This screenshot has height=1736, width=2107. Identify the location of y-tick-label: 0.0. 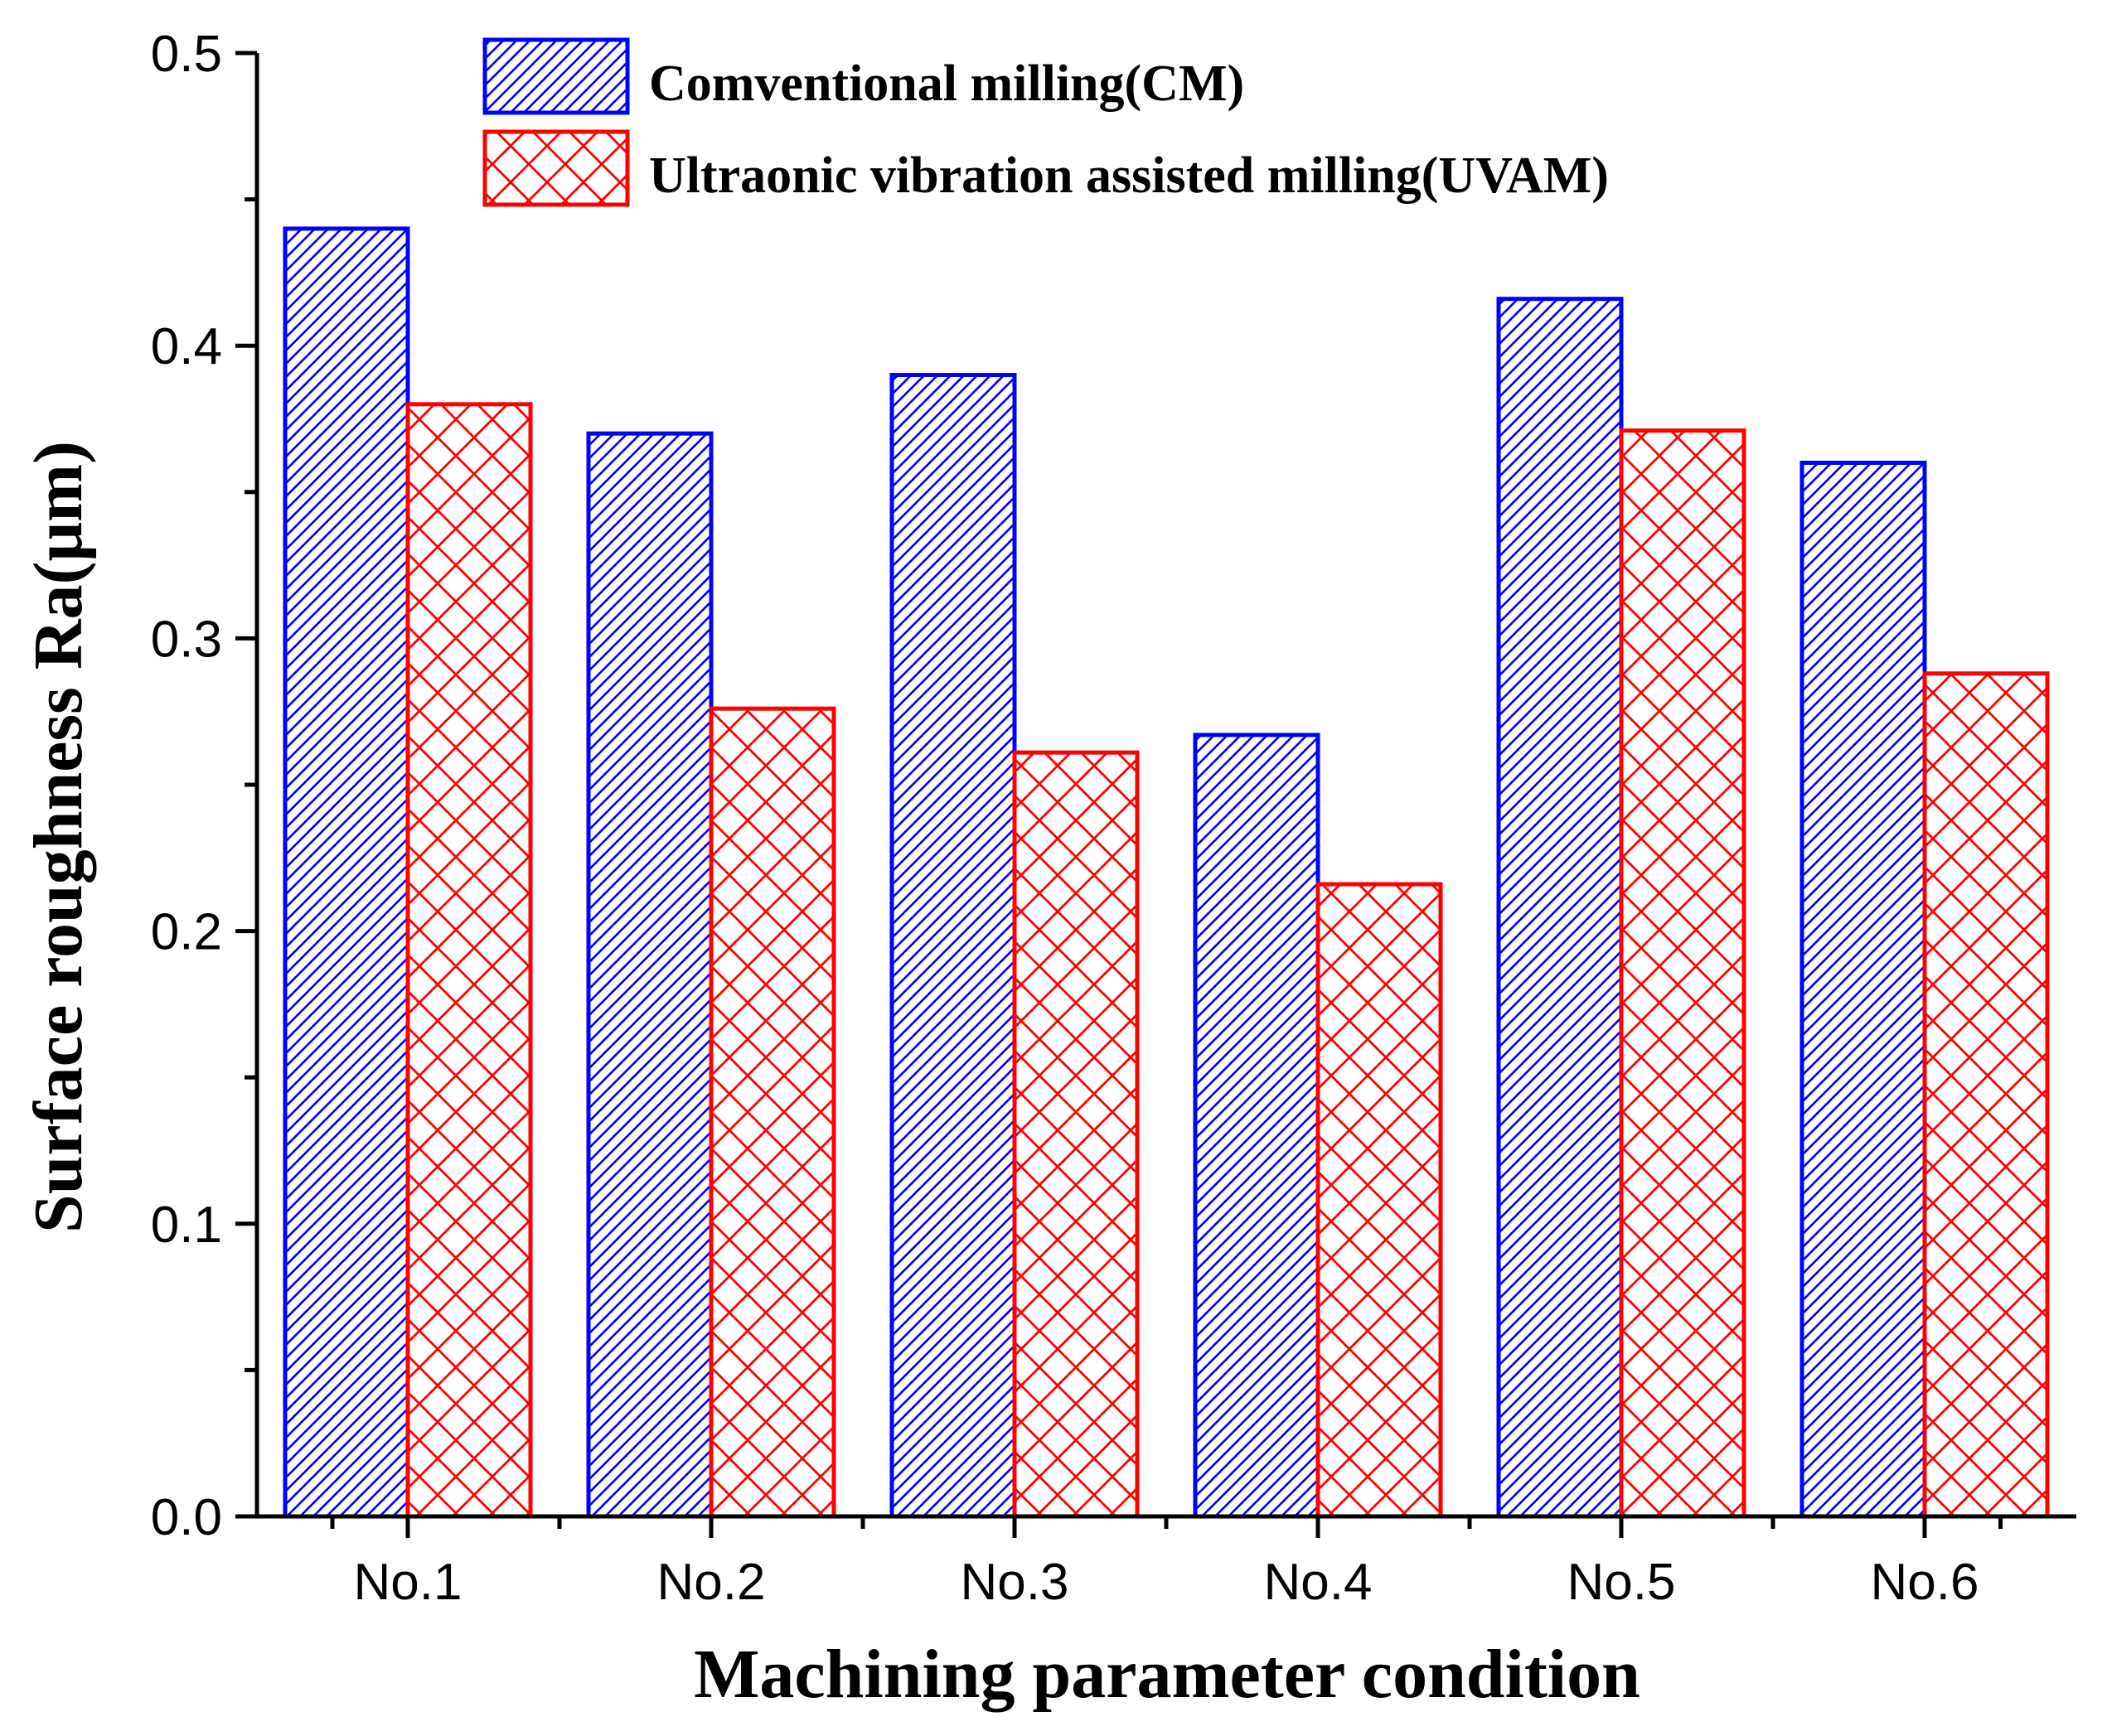
(186, 1517).